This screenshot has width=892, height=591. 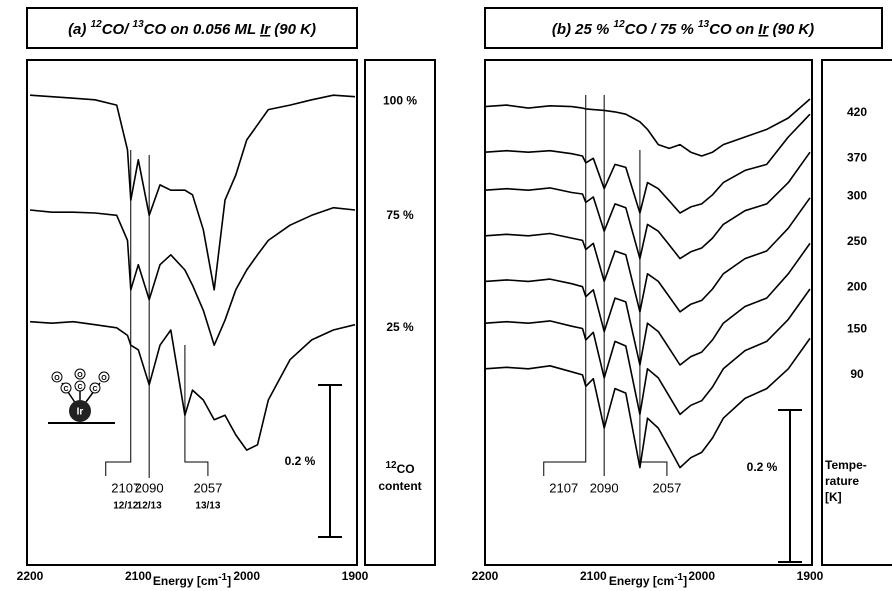 I want to click on legend-label: 75 %, so click(x=400, y=215).